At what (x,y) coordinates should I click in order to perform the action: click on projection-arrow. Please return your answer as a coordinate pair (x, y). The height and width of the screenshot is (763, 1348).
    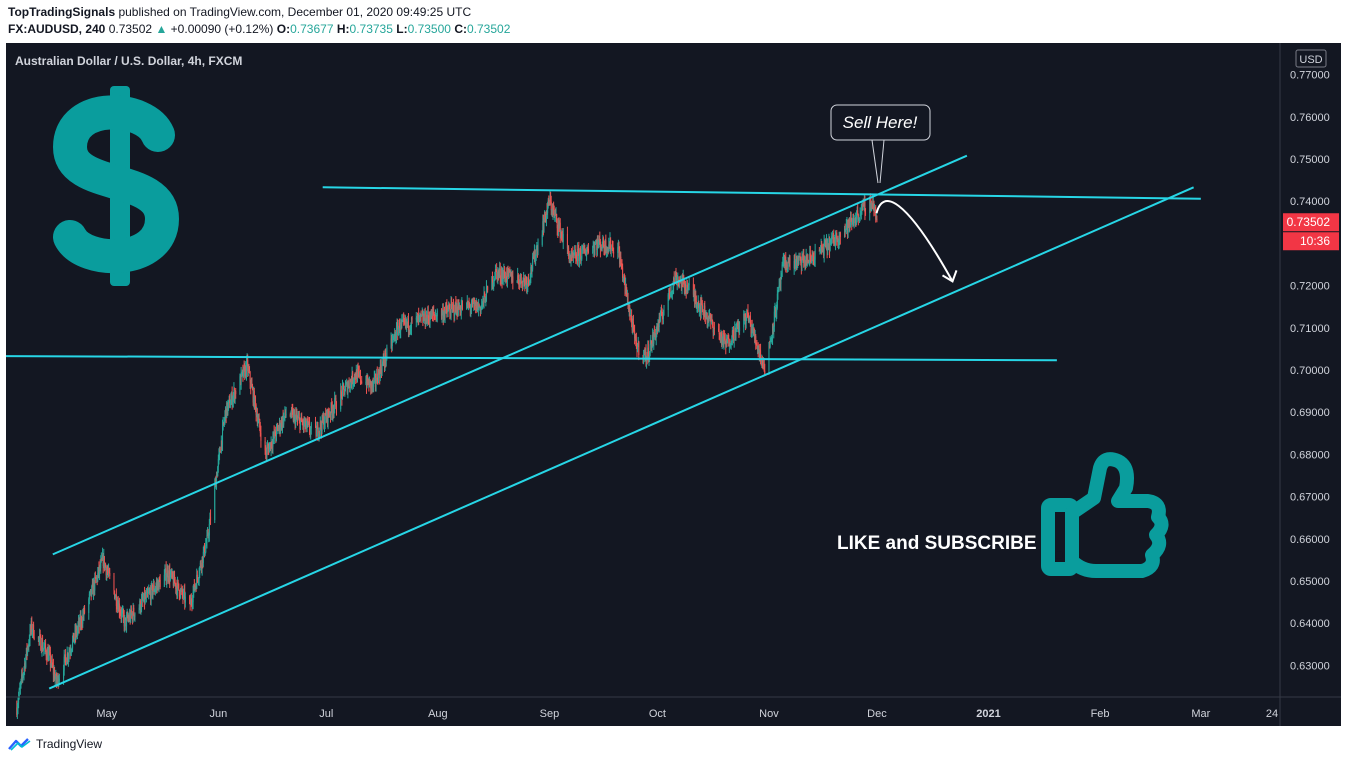
    Looking at the image, I should click on (916, 241).